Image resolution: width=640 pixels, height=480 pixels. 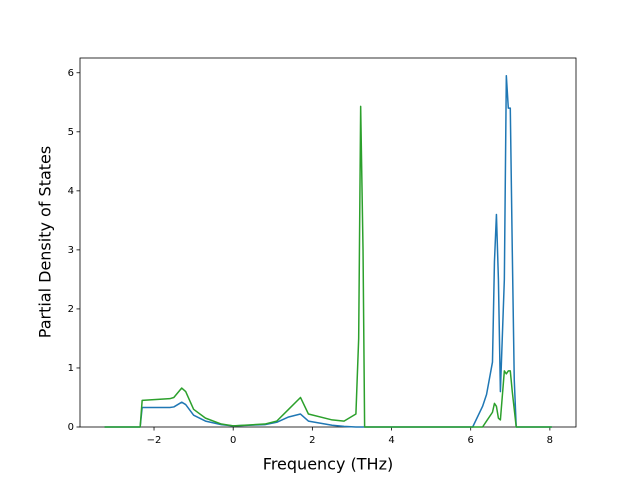 What do you see at coordinates (471, 440) in the screenshot?
I see `x-tick-label: 6` at bounding box center [471, 440].